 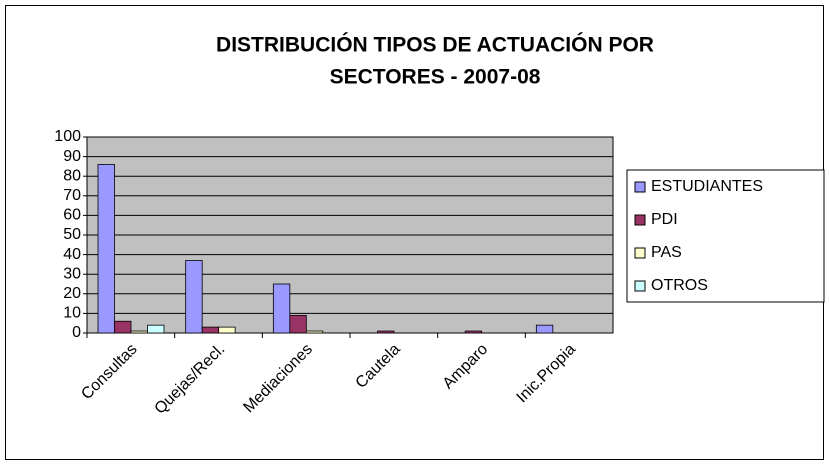 I want to click on legend-label: OTROS, so click(x=679, y=285).